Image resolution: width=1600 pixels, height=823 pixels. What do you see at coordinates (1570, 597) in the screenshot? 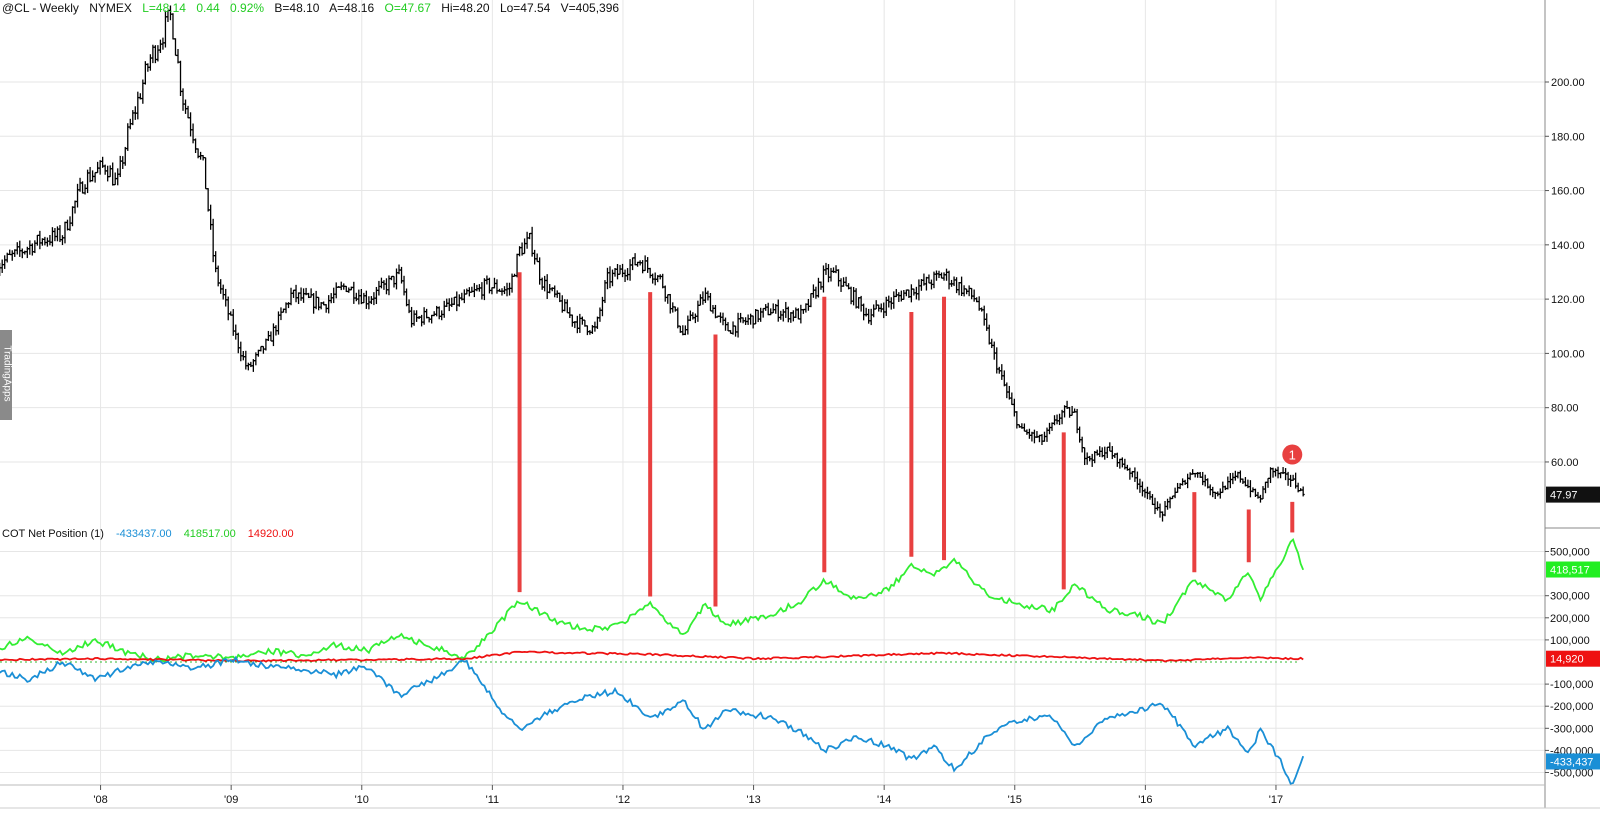
I see `cot-tick-label: 300,000` at bounding box center [1570, 597].